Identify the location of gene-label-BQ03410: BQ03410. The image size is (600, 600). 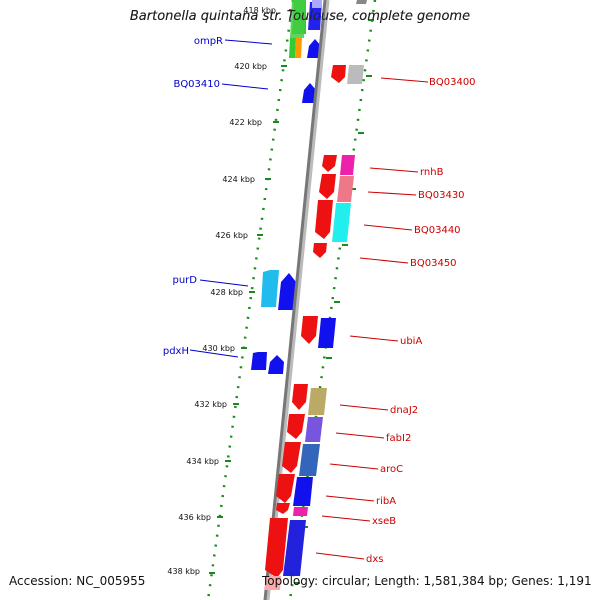
(196, 84).